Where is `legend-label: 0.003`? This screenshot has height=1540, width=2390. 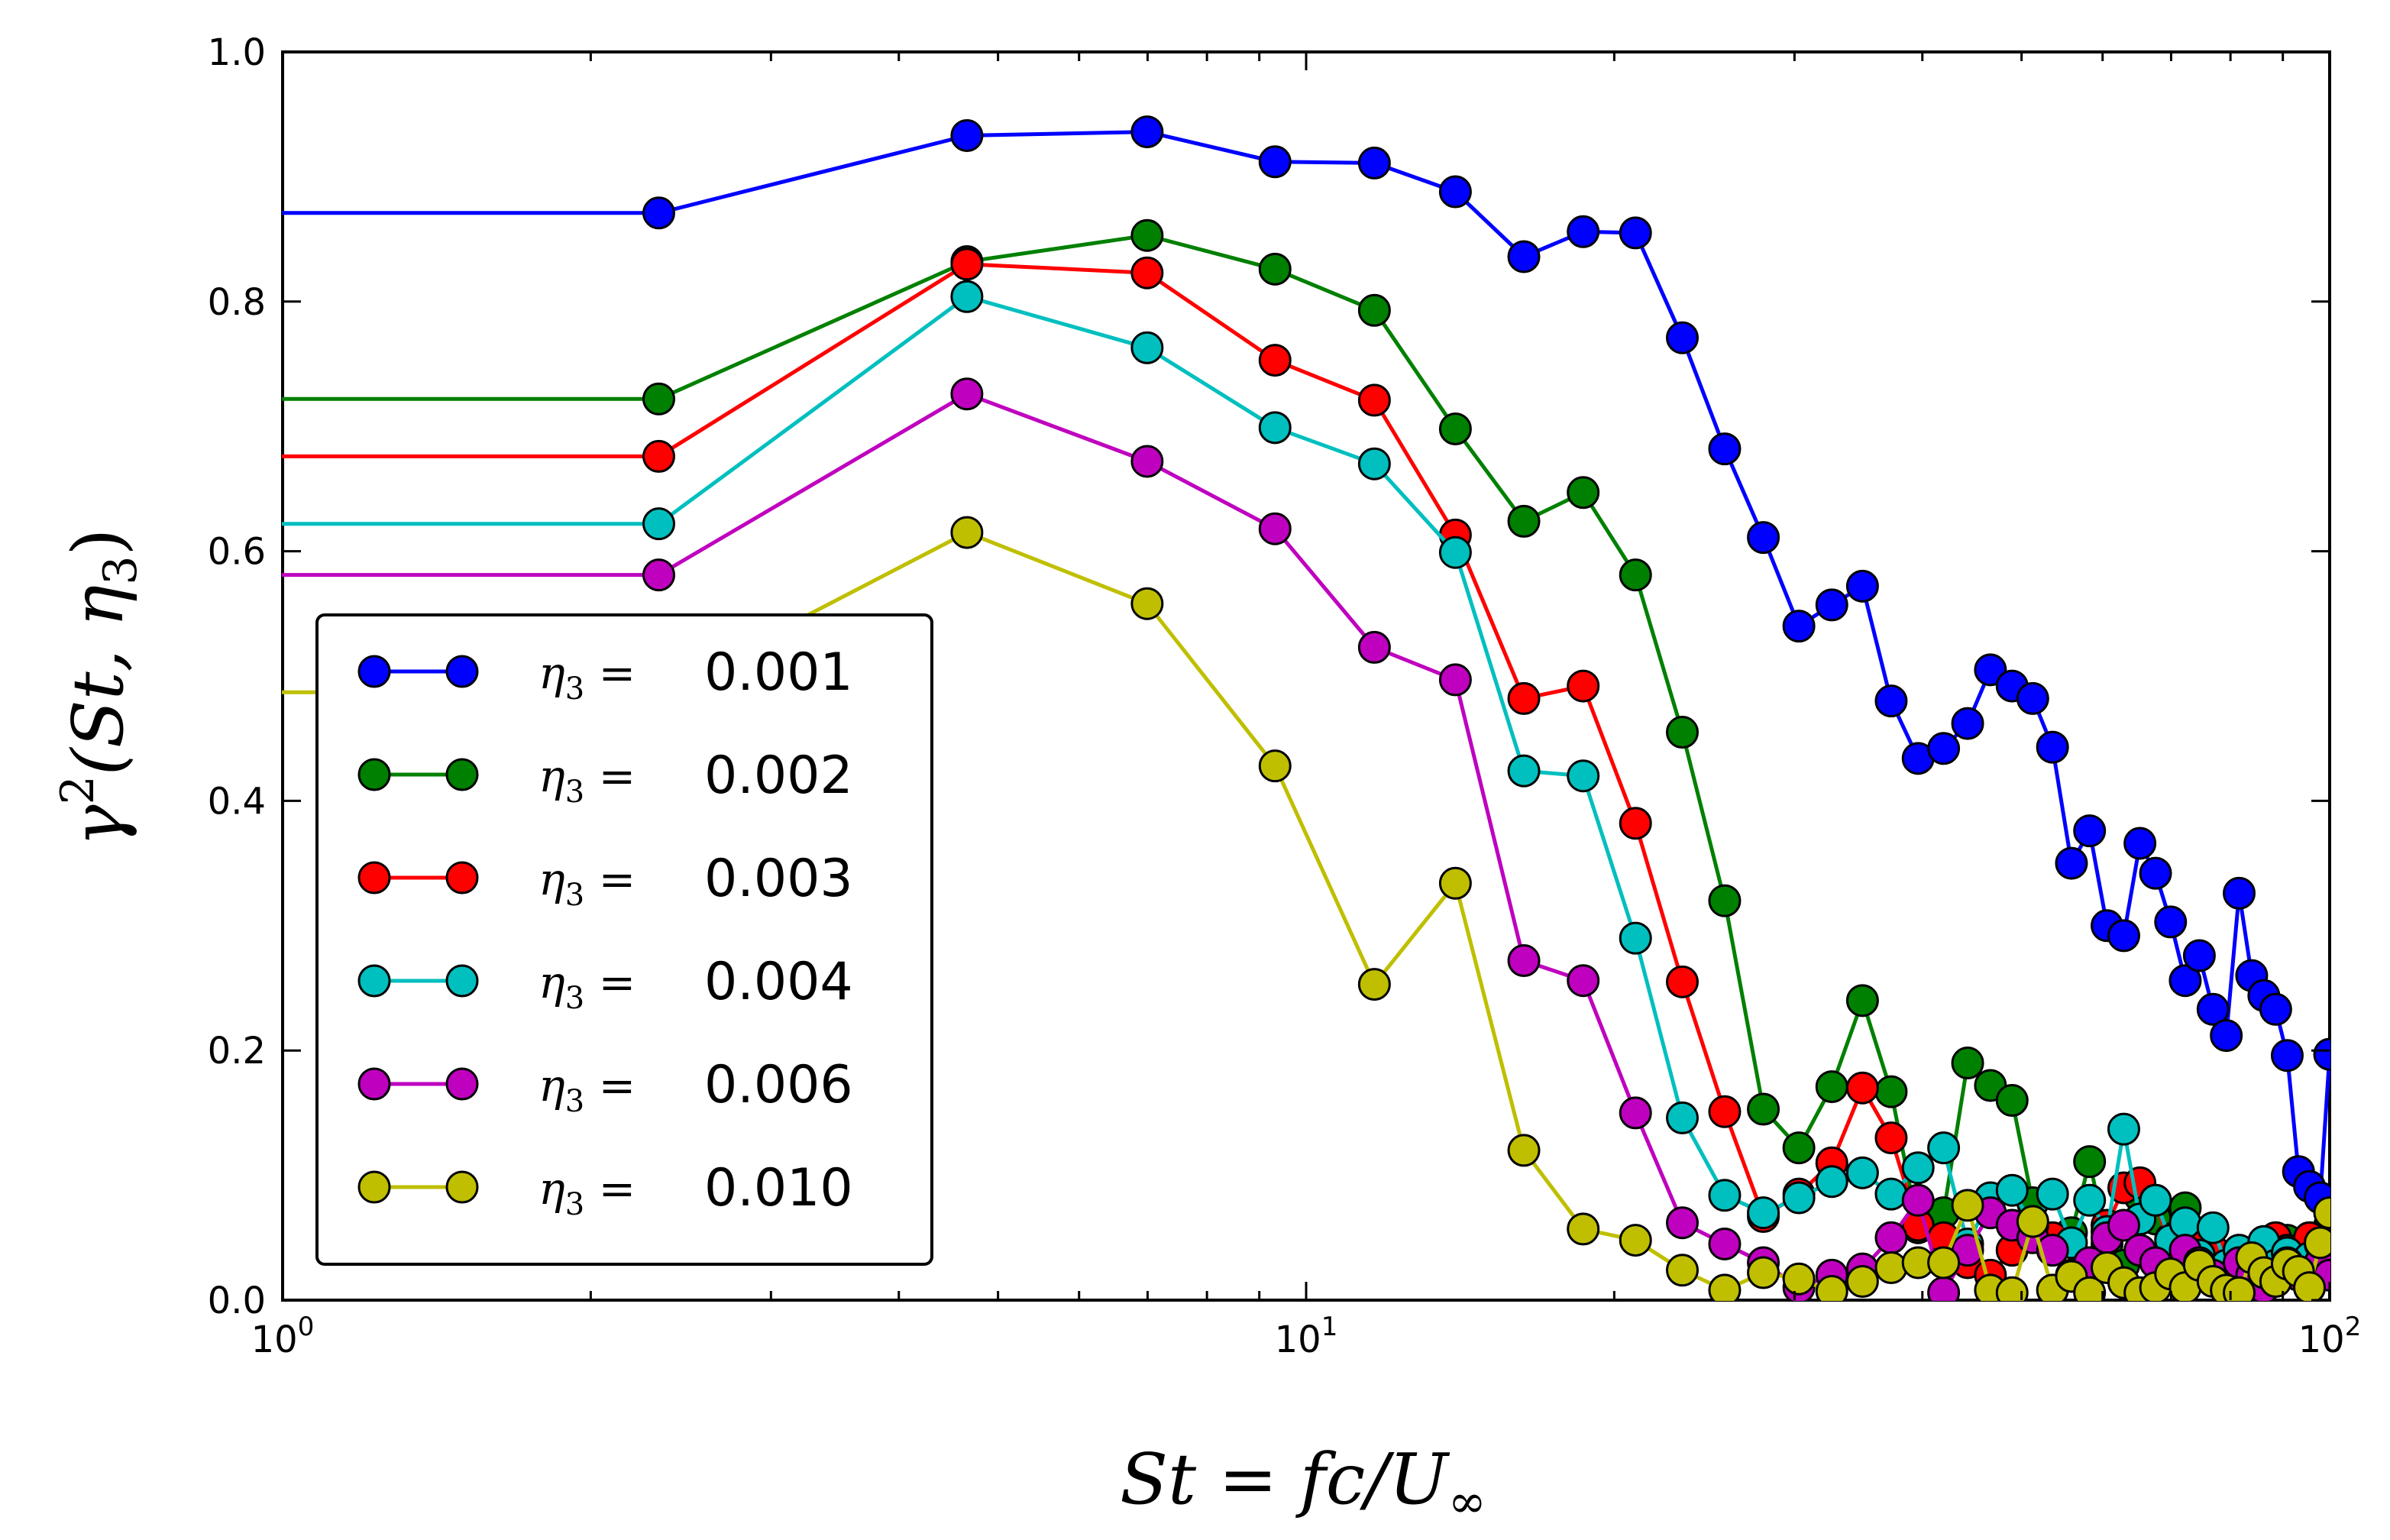
legend-label: 0.003 is located at coordinates (778, 879).